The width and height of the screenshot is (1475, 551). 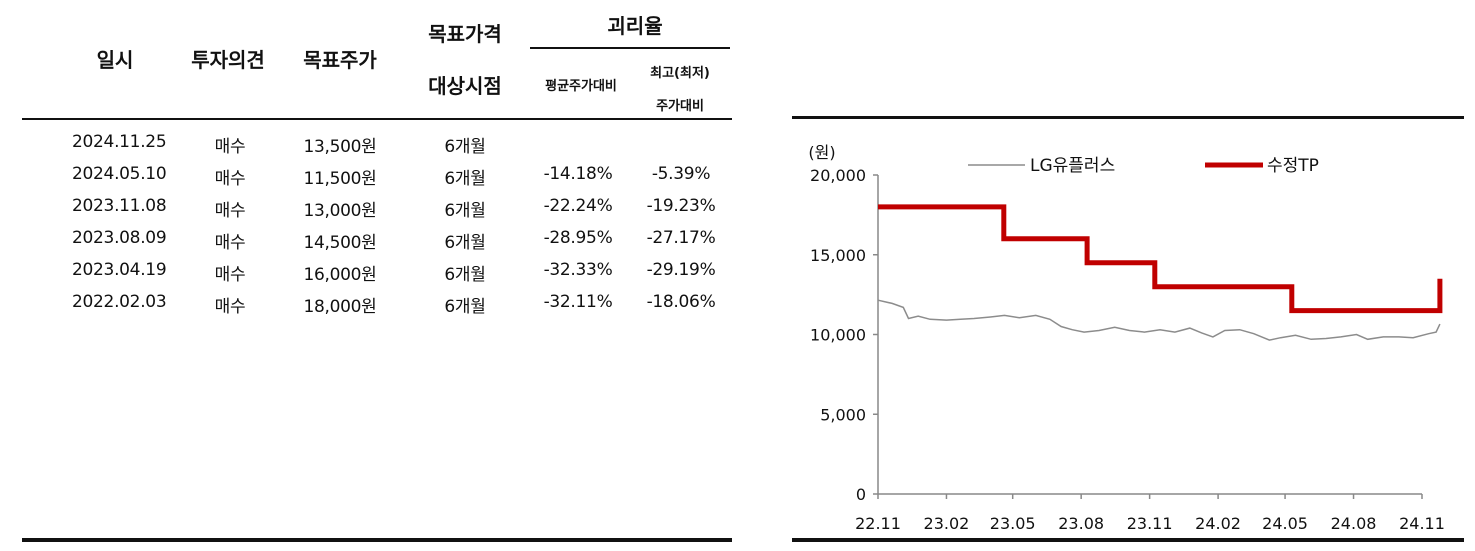 I want to click on row-date: 2023.11.08, so click(x=119, y=206).